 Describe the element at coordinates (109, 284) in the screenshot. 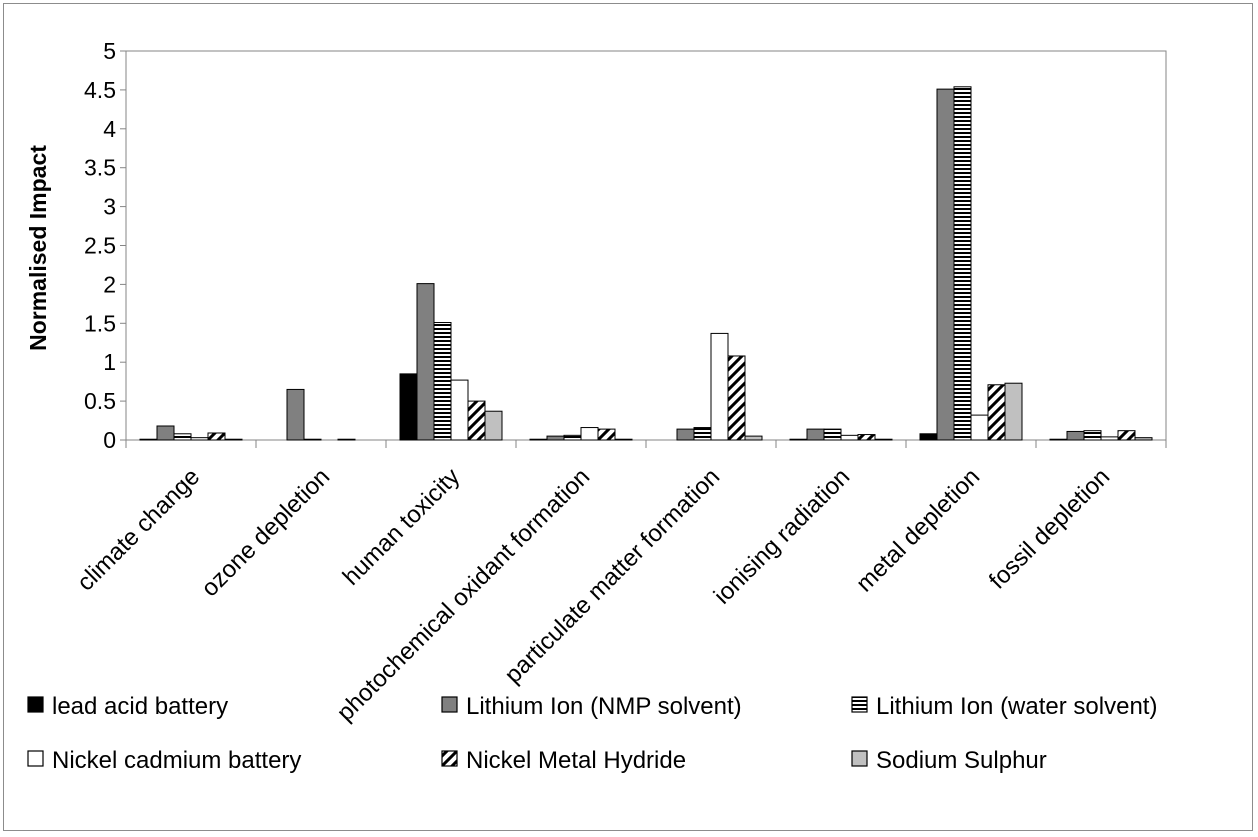

I see `y-tick-label: 2` at that location.